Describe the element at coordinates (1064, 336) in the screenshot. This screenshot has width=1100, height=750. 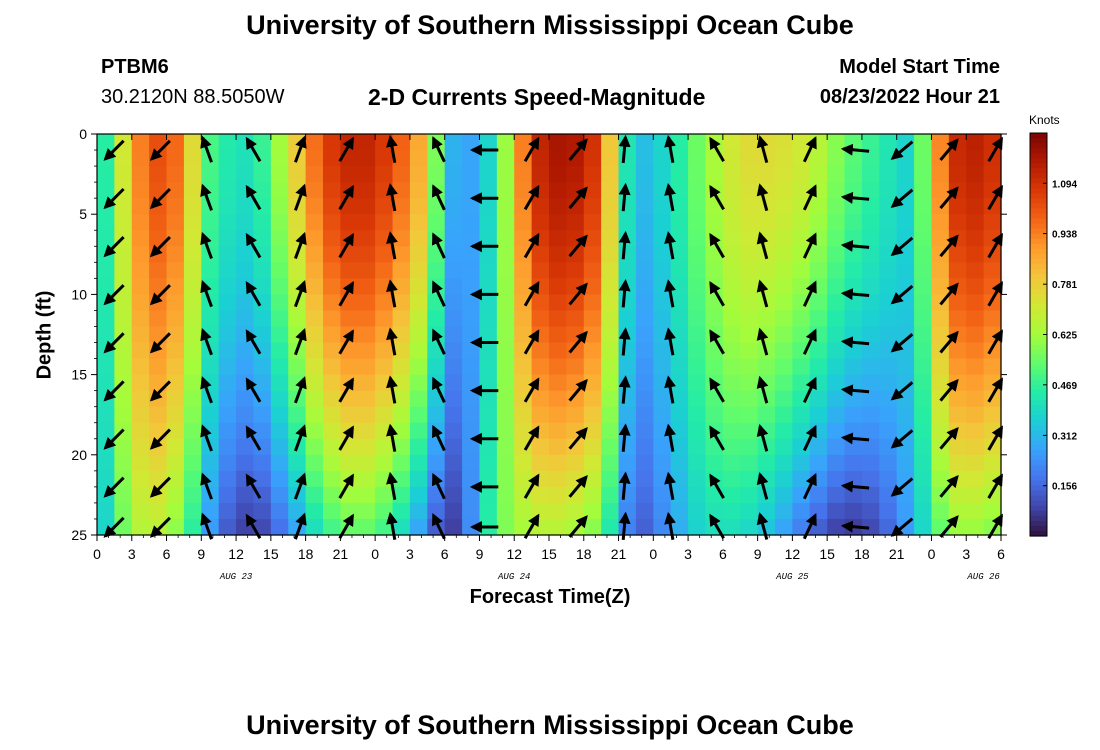
I see `colorbar-tick-label: 0.625` at that location.